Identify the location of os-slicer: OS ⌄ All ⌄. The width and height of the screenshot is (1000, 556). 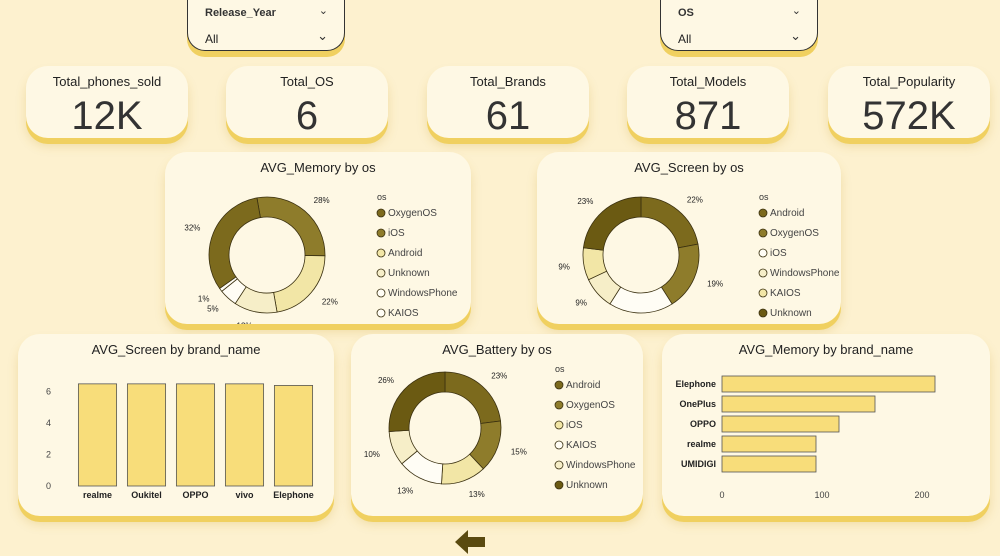
(739, 25).